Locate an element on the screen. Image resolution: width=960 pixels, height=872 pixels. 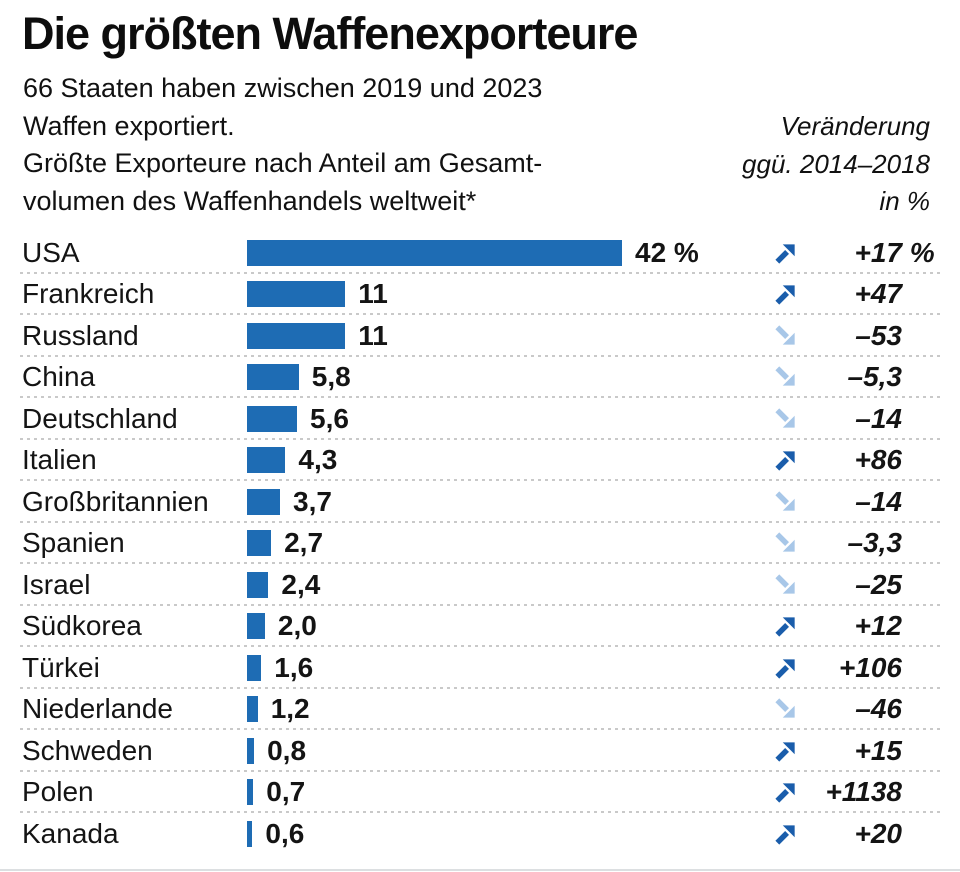
change-value: +106 is located at coordinates (856, 668).